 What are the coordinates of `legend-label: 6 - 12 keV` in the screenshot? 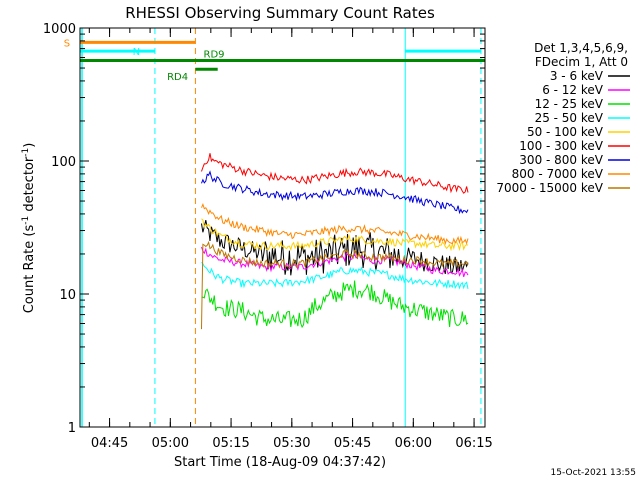 It's located at (573, 90).